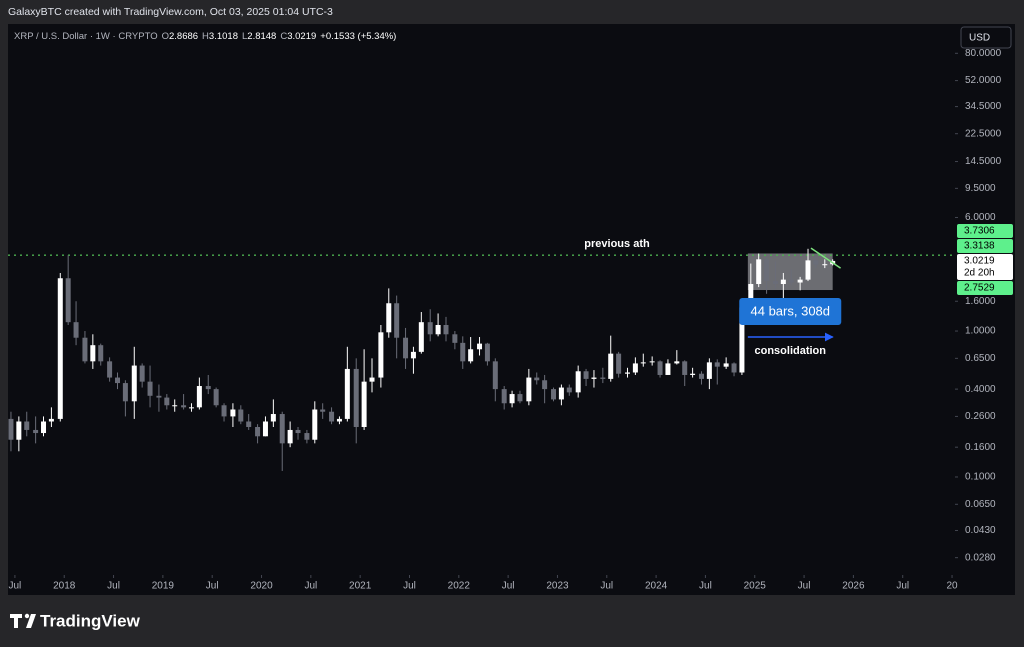 The image size is (1024, 647). I want to click on price-label: 3.0219, so click(979, 261).